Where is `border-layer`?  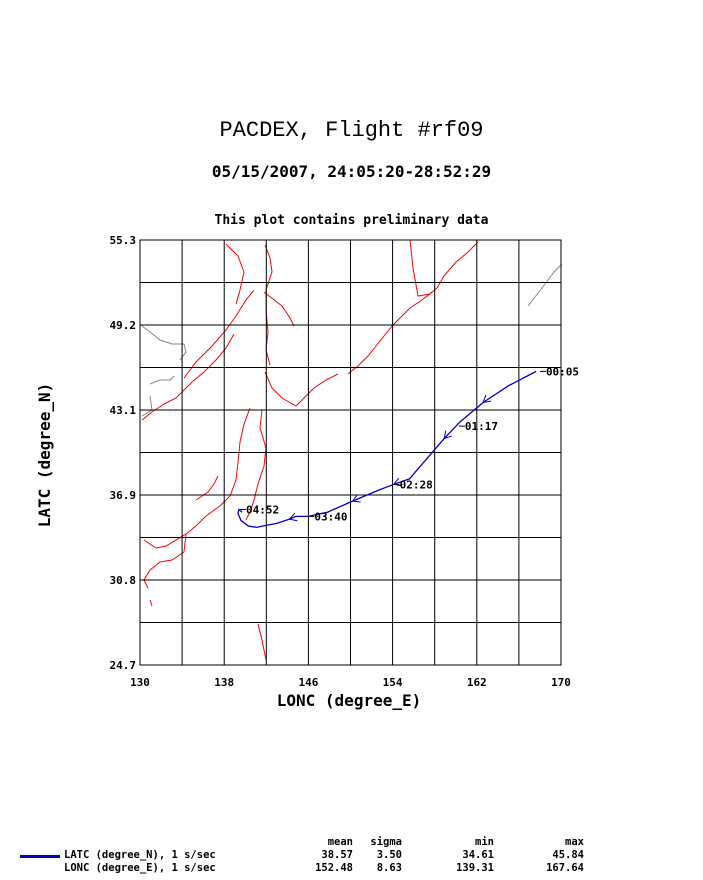
border-layer is located at coordinates (352, 340).